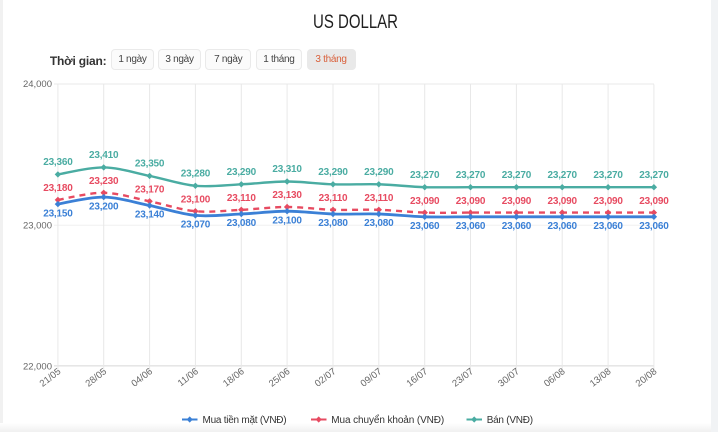 The width and height of the screenshot is (720, 432). Describe the element at coordinates (418, 377) in the screenshot. I see `svg-text: 16/07` at that location.